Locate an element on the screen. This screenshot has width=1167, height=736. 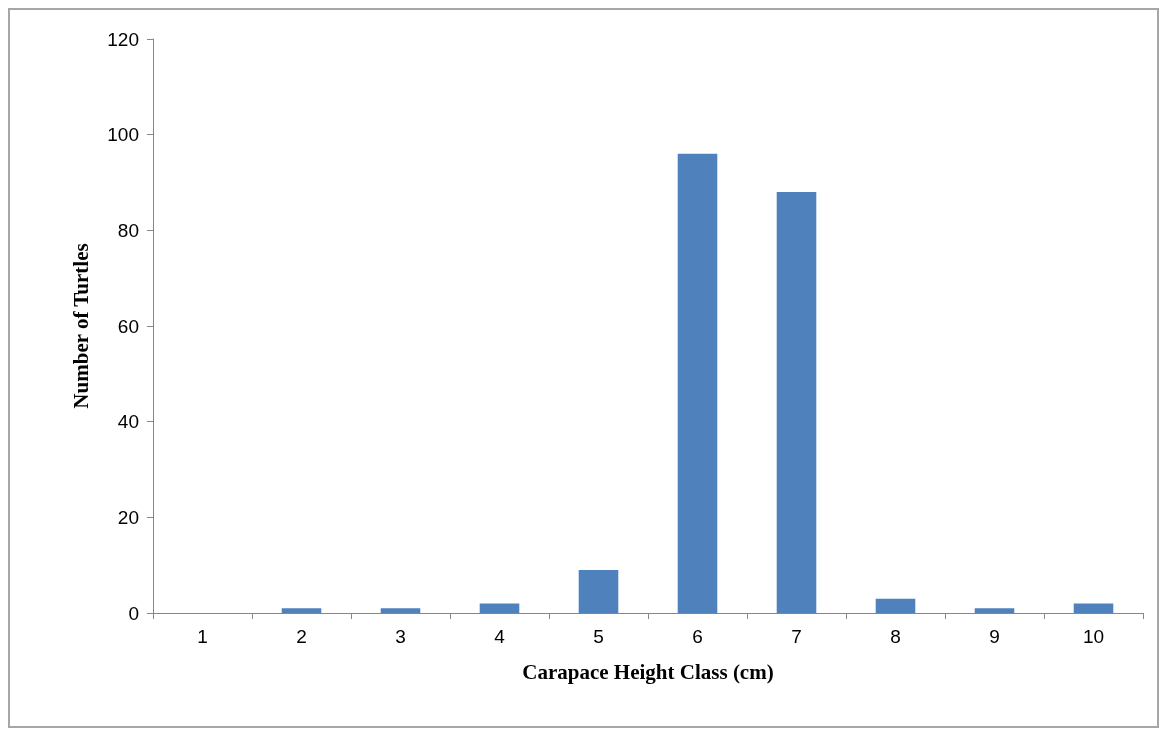
x-tick-label: 4 is located at coordinates (500, 636).